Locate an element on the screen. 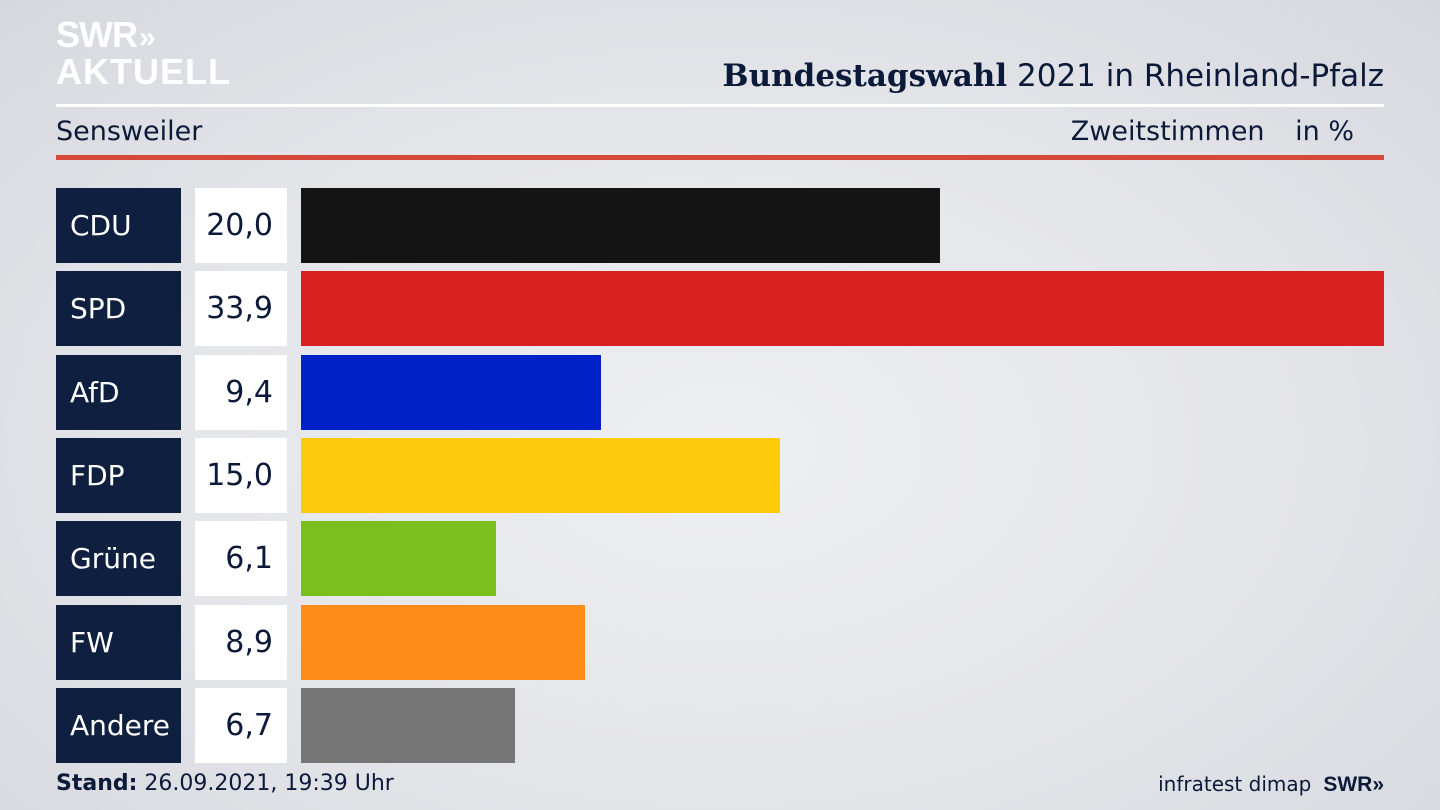  timestamp-value: 26.09.2021, 19:39 Uhr is located at coordinates (269, 783).